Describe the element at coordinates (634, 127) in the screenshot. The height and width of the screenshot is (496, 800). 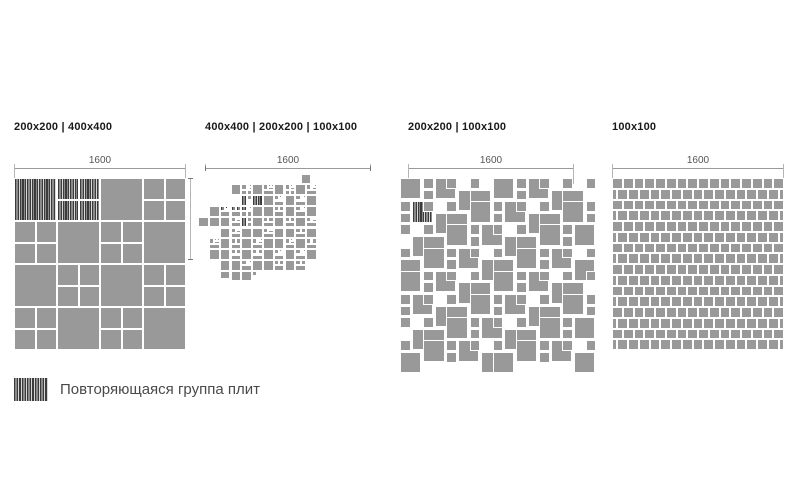
I see `panel-title-4: 100x100` at that location.